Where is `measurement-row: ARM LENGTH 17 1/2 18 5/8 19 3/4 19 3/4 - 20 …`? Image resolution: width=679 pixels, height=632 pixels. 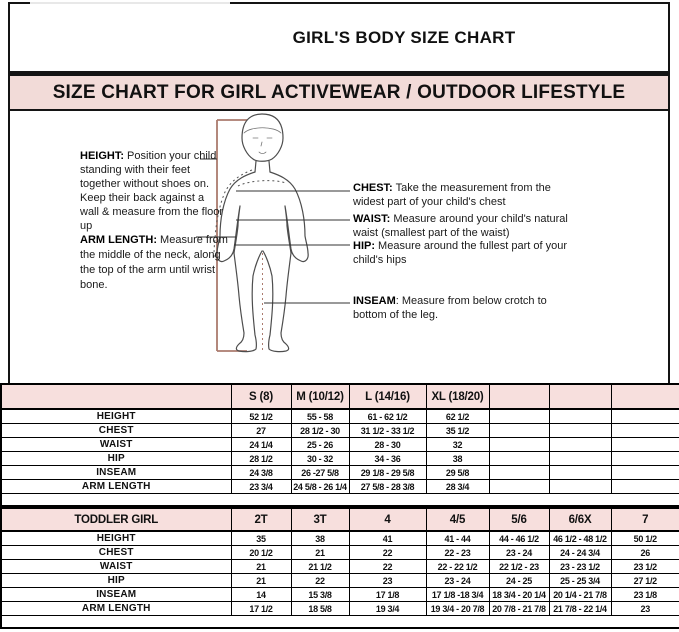
measurement-row: ARM LENGTH 17 1/2 18 5/8 19 3/4 19 3/4 - 20 … is located at coordinates (339, 608).